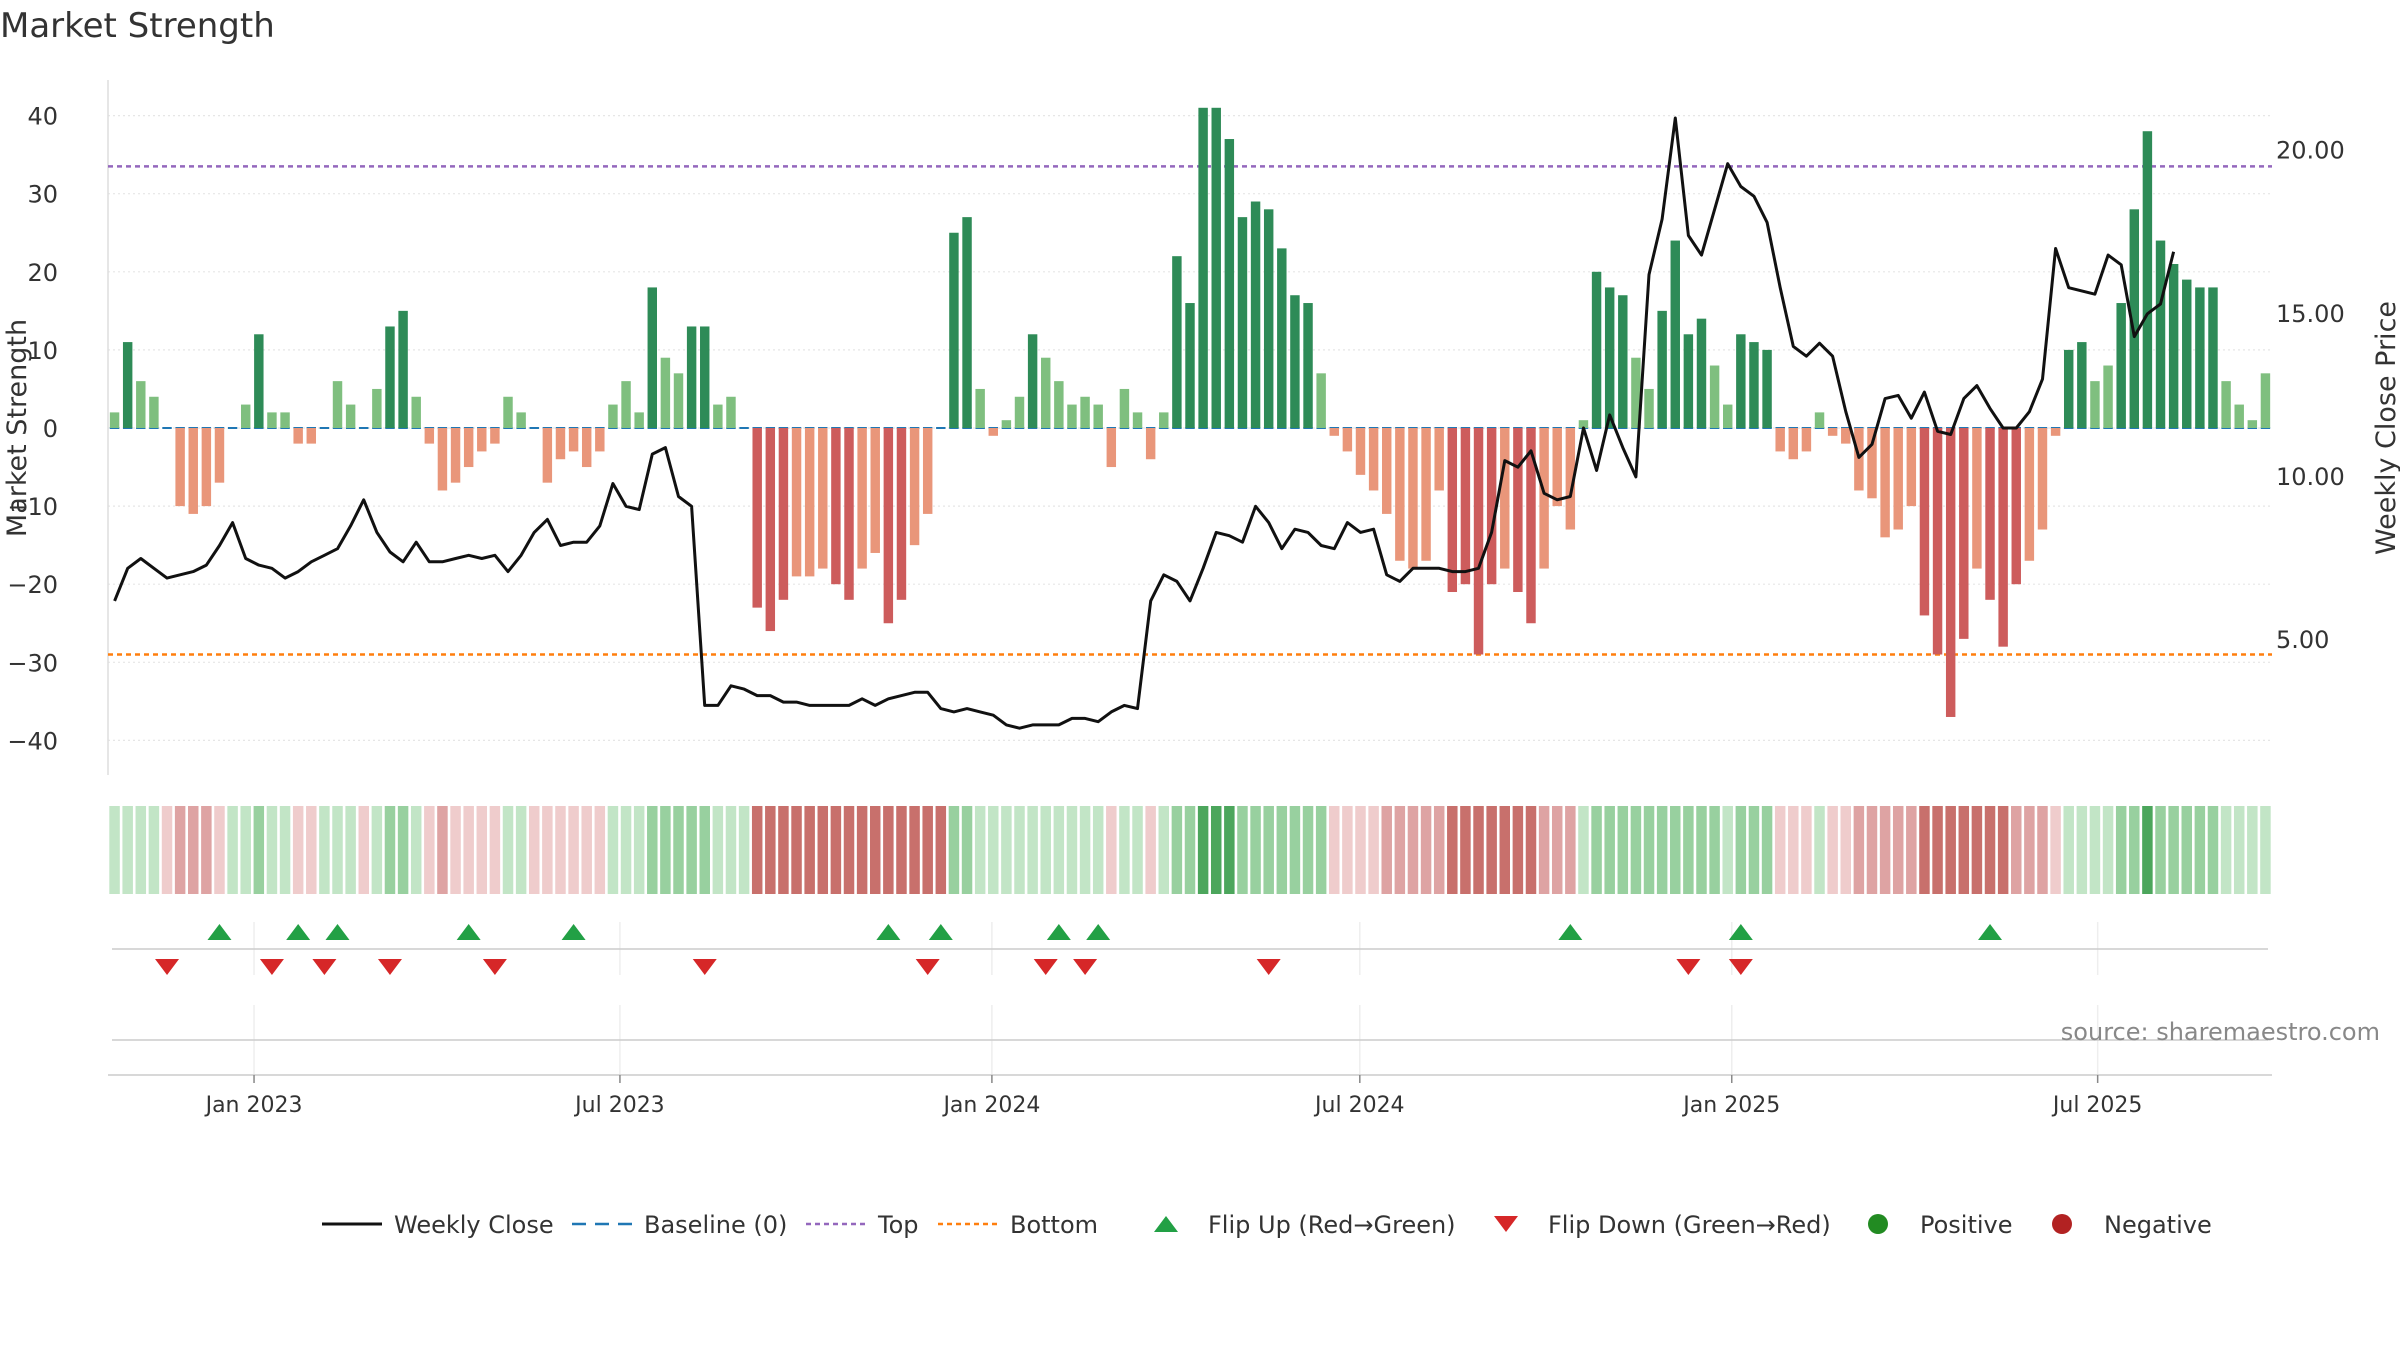  I want to click on y2-tick-label: 15.00, so click(2310, 314).